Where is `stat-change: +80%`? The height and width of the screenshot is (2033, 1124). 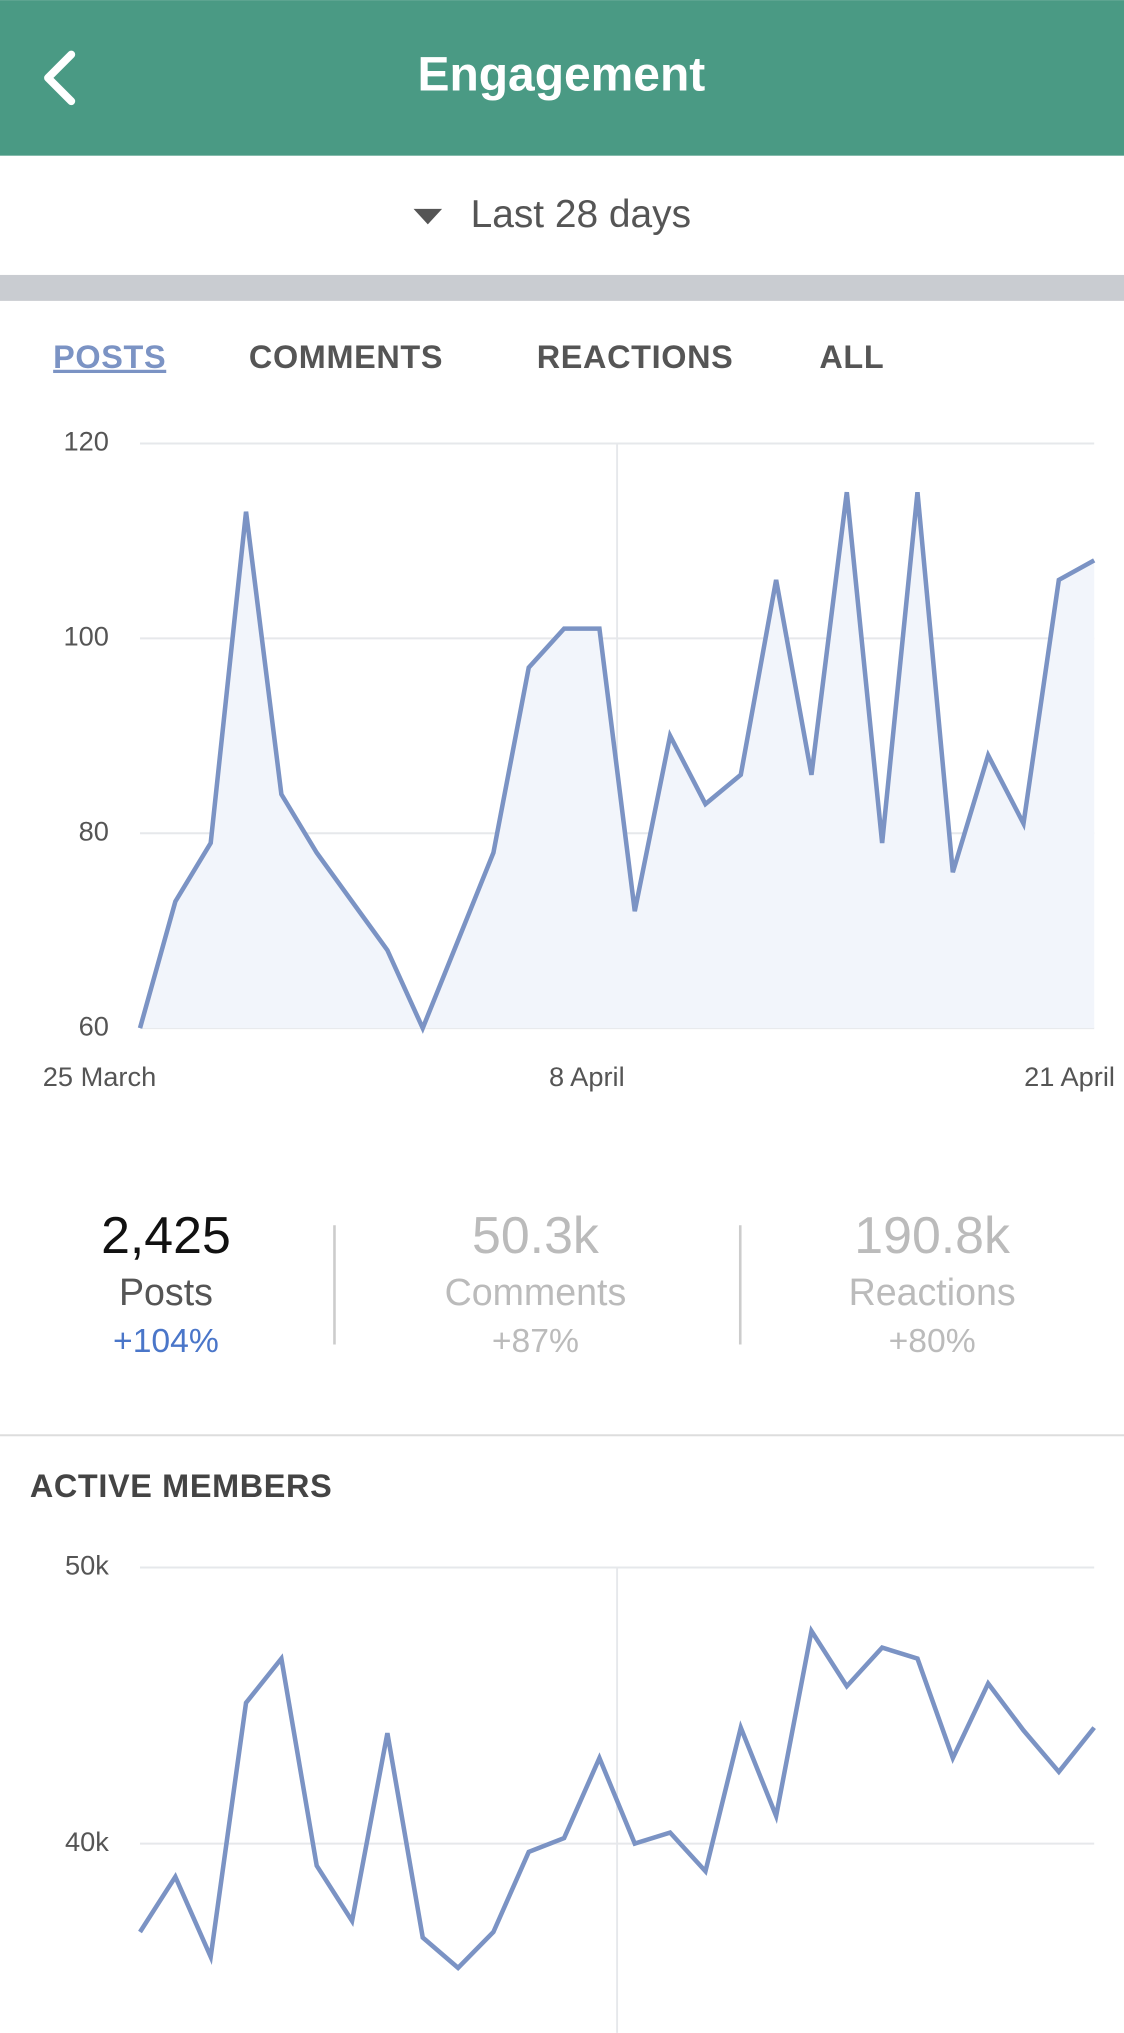 stat-change: +80% is located at coordinates (932, 1341).